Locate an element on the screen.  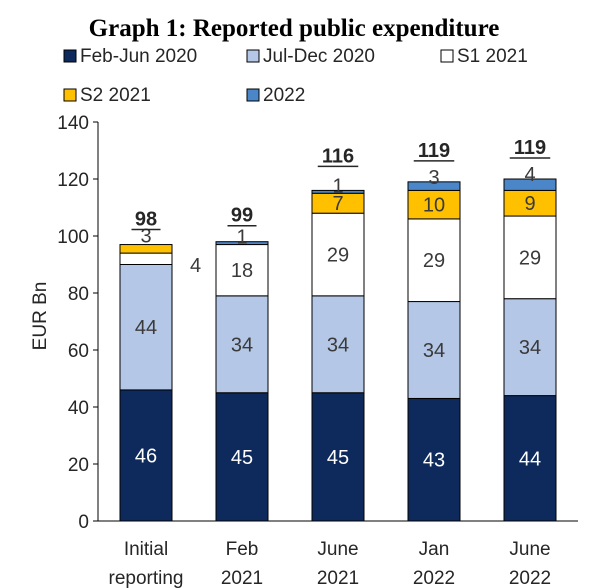
total-label: 98 is located at coordinates (146, 220).